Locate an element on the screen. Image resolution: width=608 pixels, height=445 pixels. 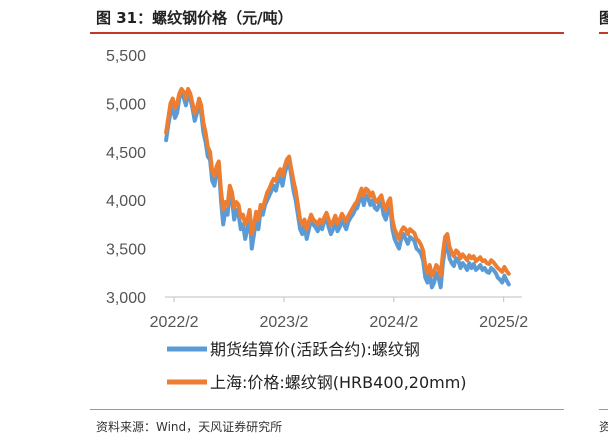
y-tick-label: 3,500 is located at coordinates (126, 250).